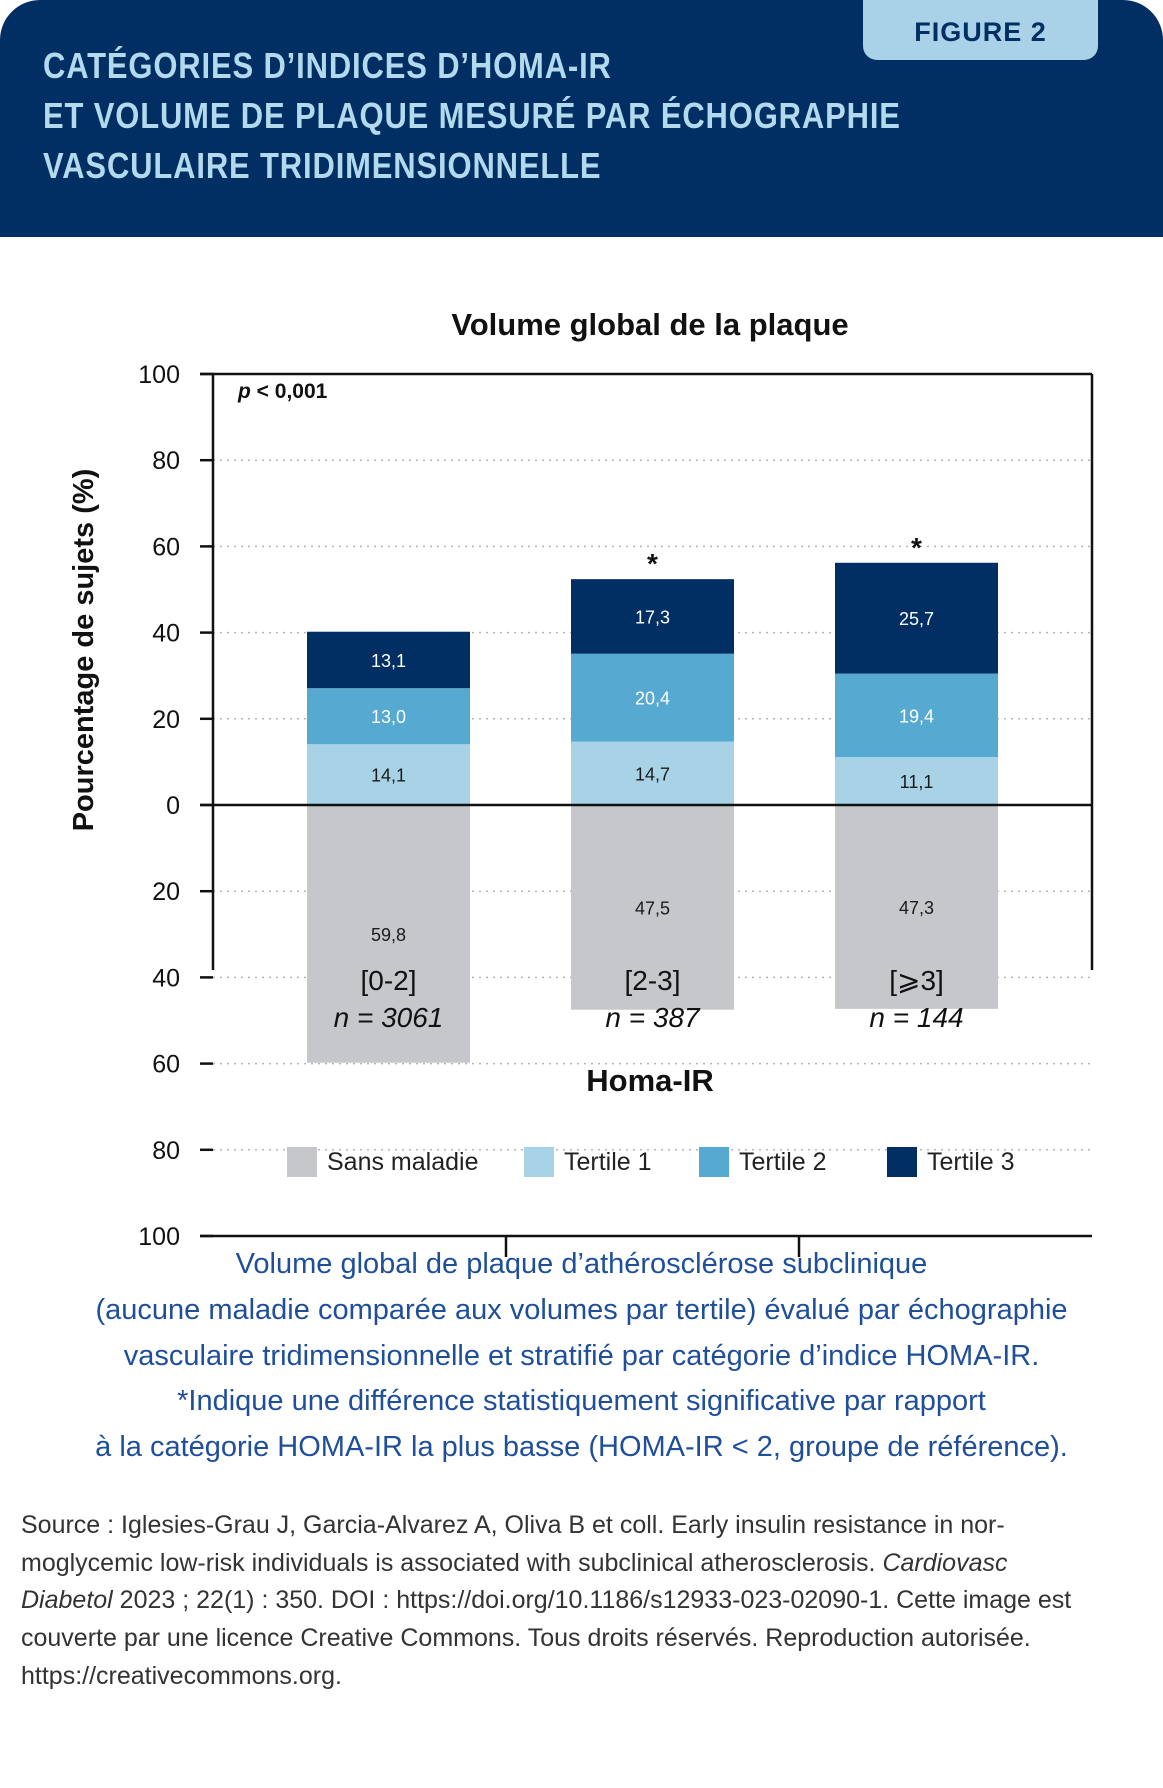  I want to click on data-label: 47,5, so click(652, 908).